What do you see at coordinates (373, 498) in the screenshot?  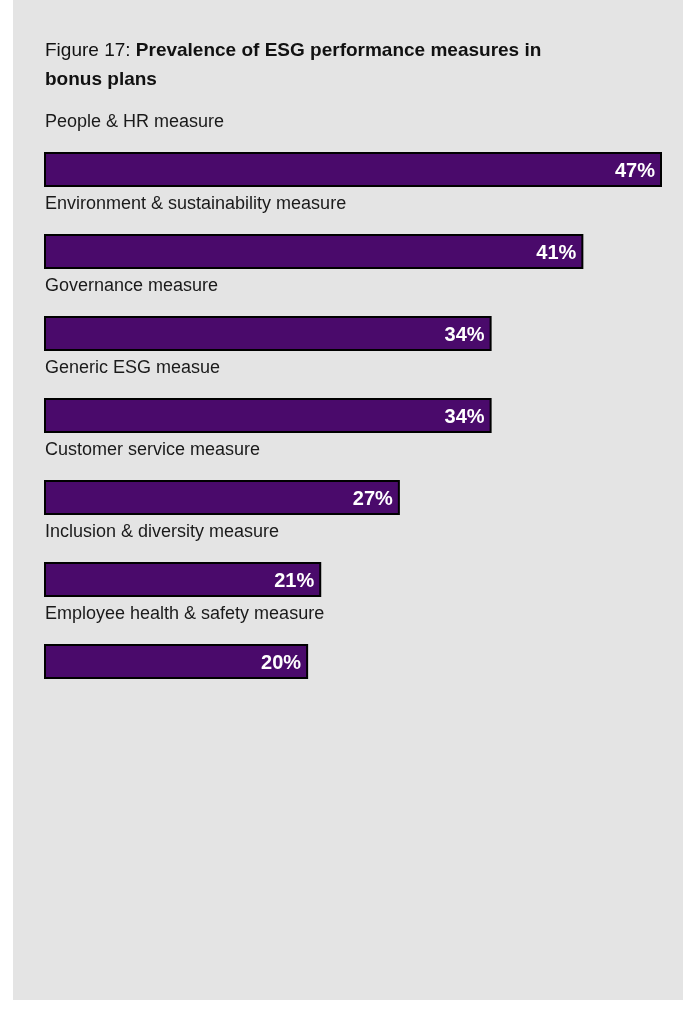 I see `data-label: 27%` at bounding box center [373, 498].